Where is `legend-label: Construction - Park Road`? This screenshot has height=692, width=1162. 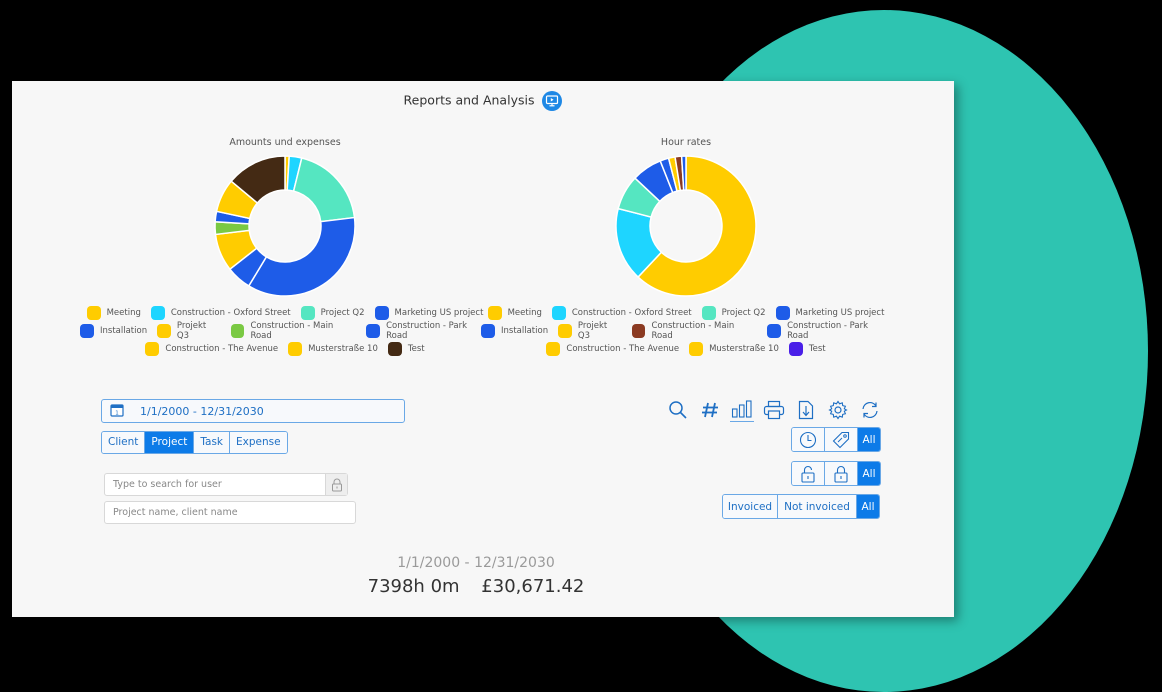 legend-label: Construction - Park Road is located at coordinates (828, 331).